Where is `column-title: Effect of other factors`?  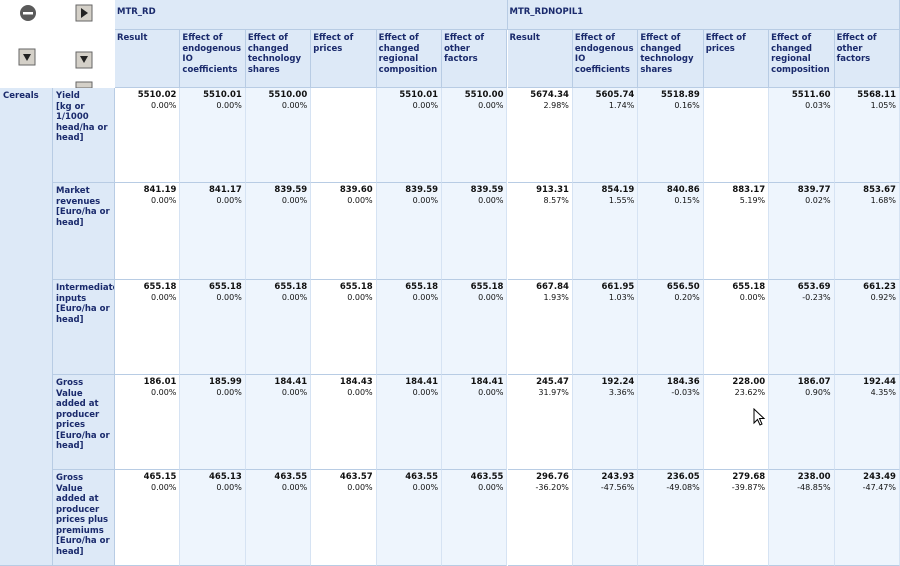
column-title: Effect of other factors is located at coordinates (856, 48).